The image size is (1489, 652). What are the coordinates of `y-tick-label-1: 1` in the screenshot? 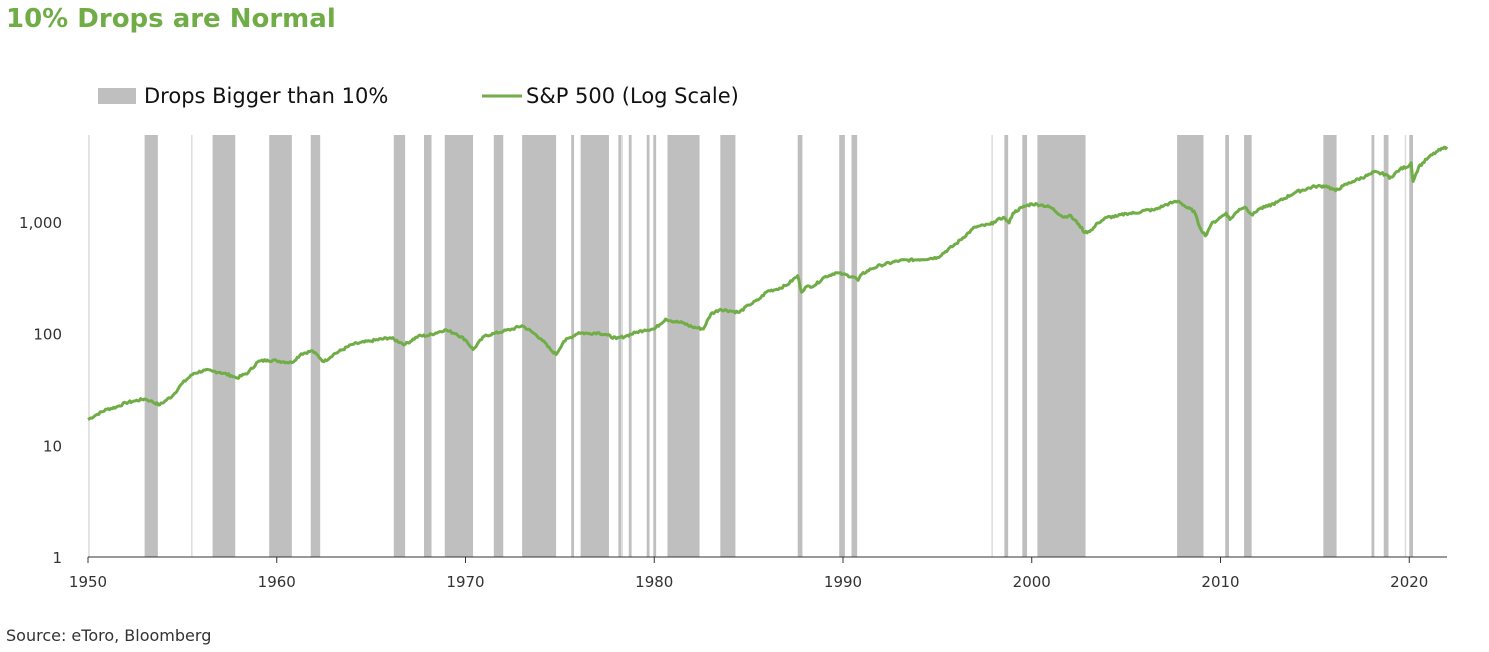 It's located at (57, 558).